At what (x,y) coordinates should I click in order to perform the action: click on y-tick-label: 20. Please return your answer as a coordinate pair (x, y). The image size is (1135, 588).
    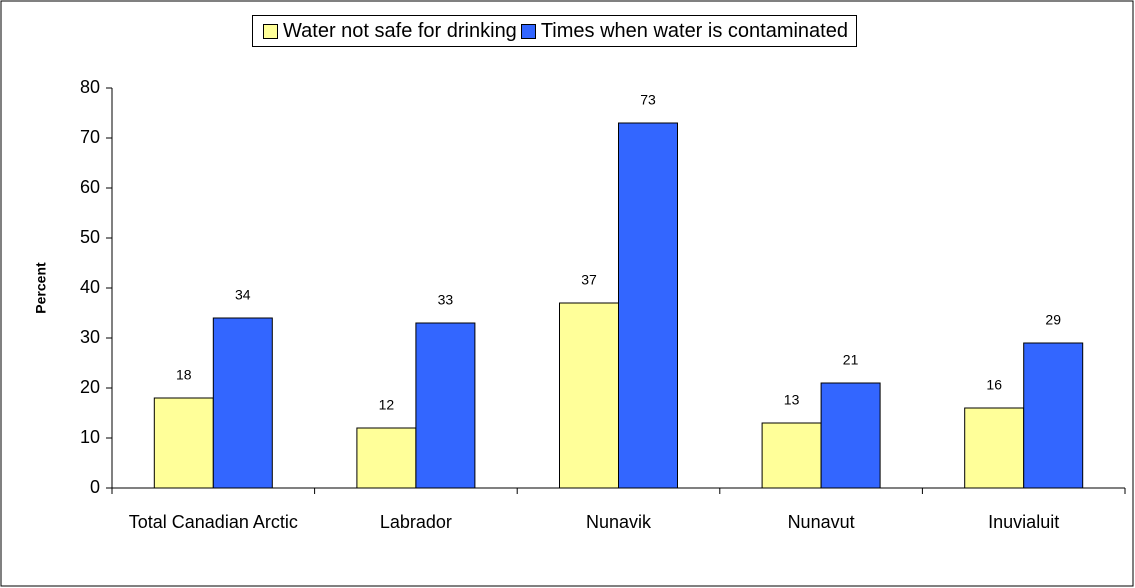
    Looking at the image, I should click on (90, 387).